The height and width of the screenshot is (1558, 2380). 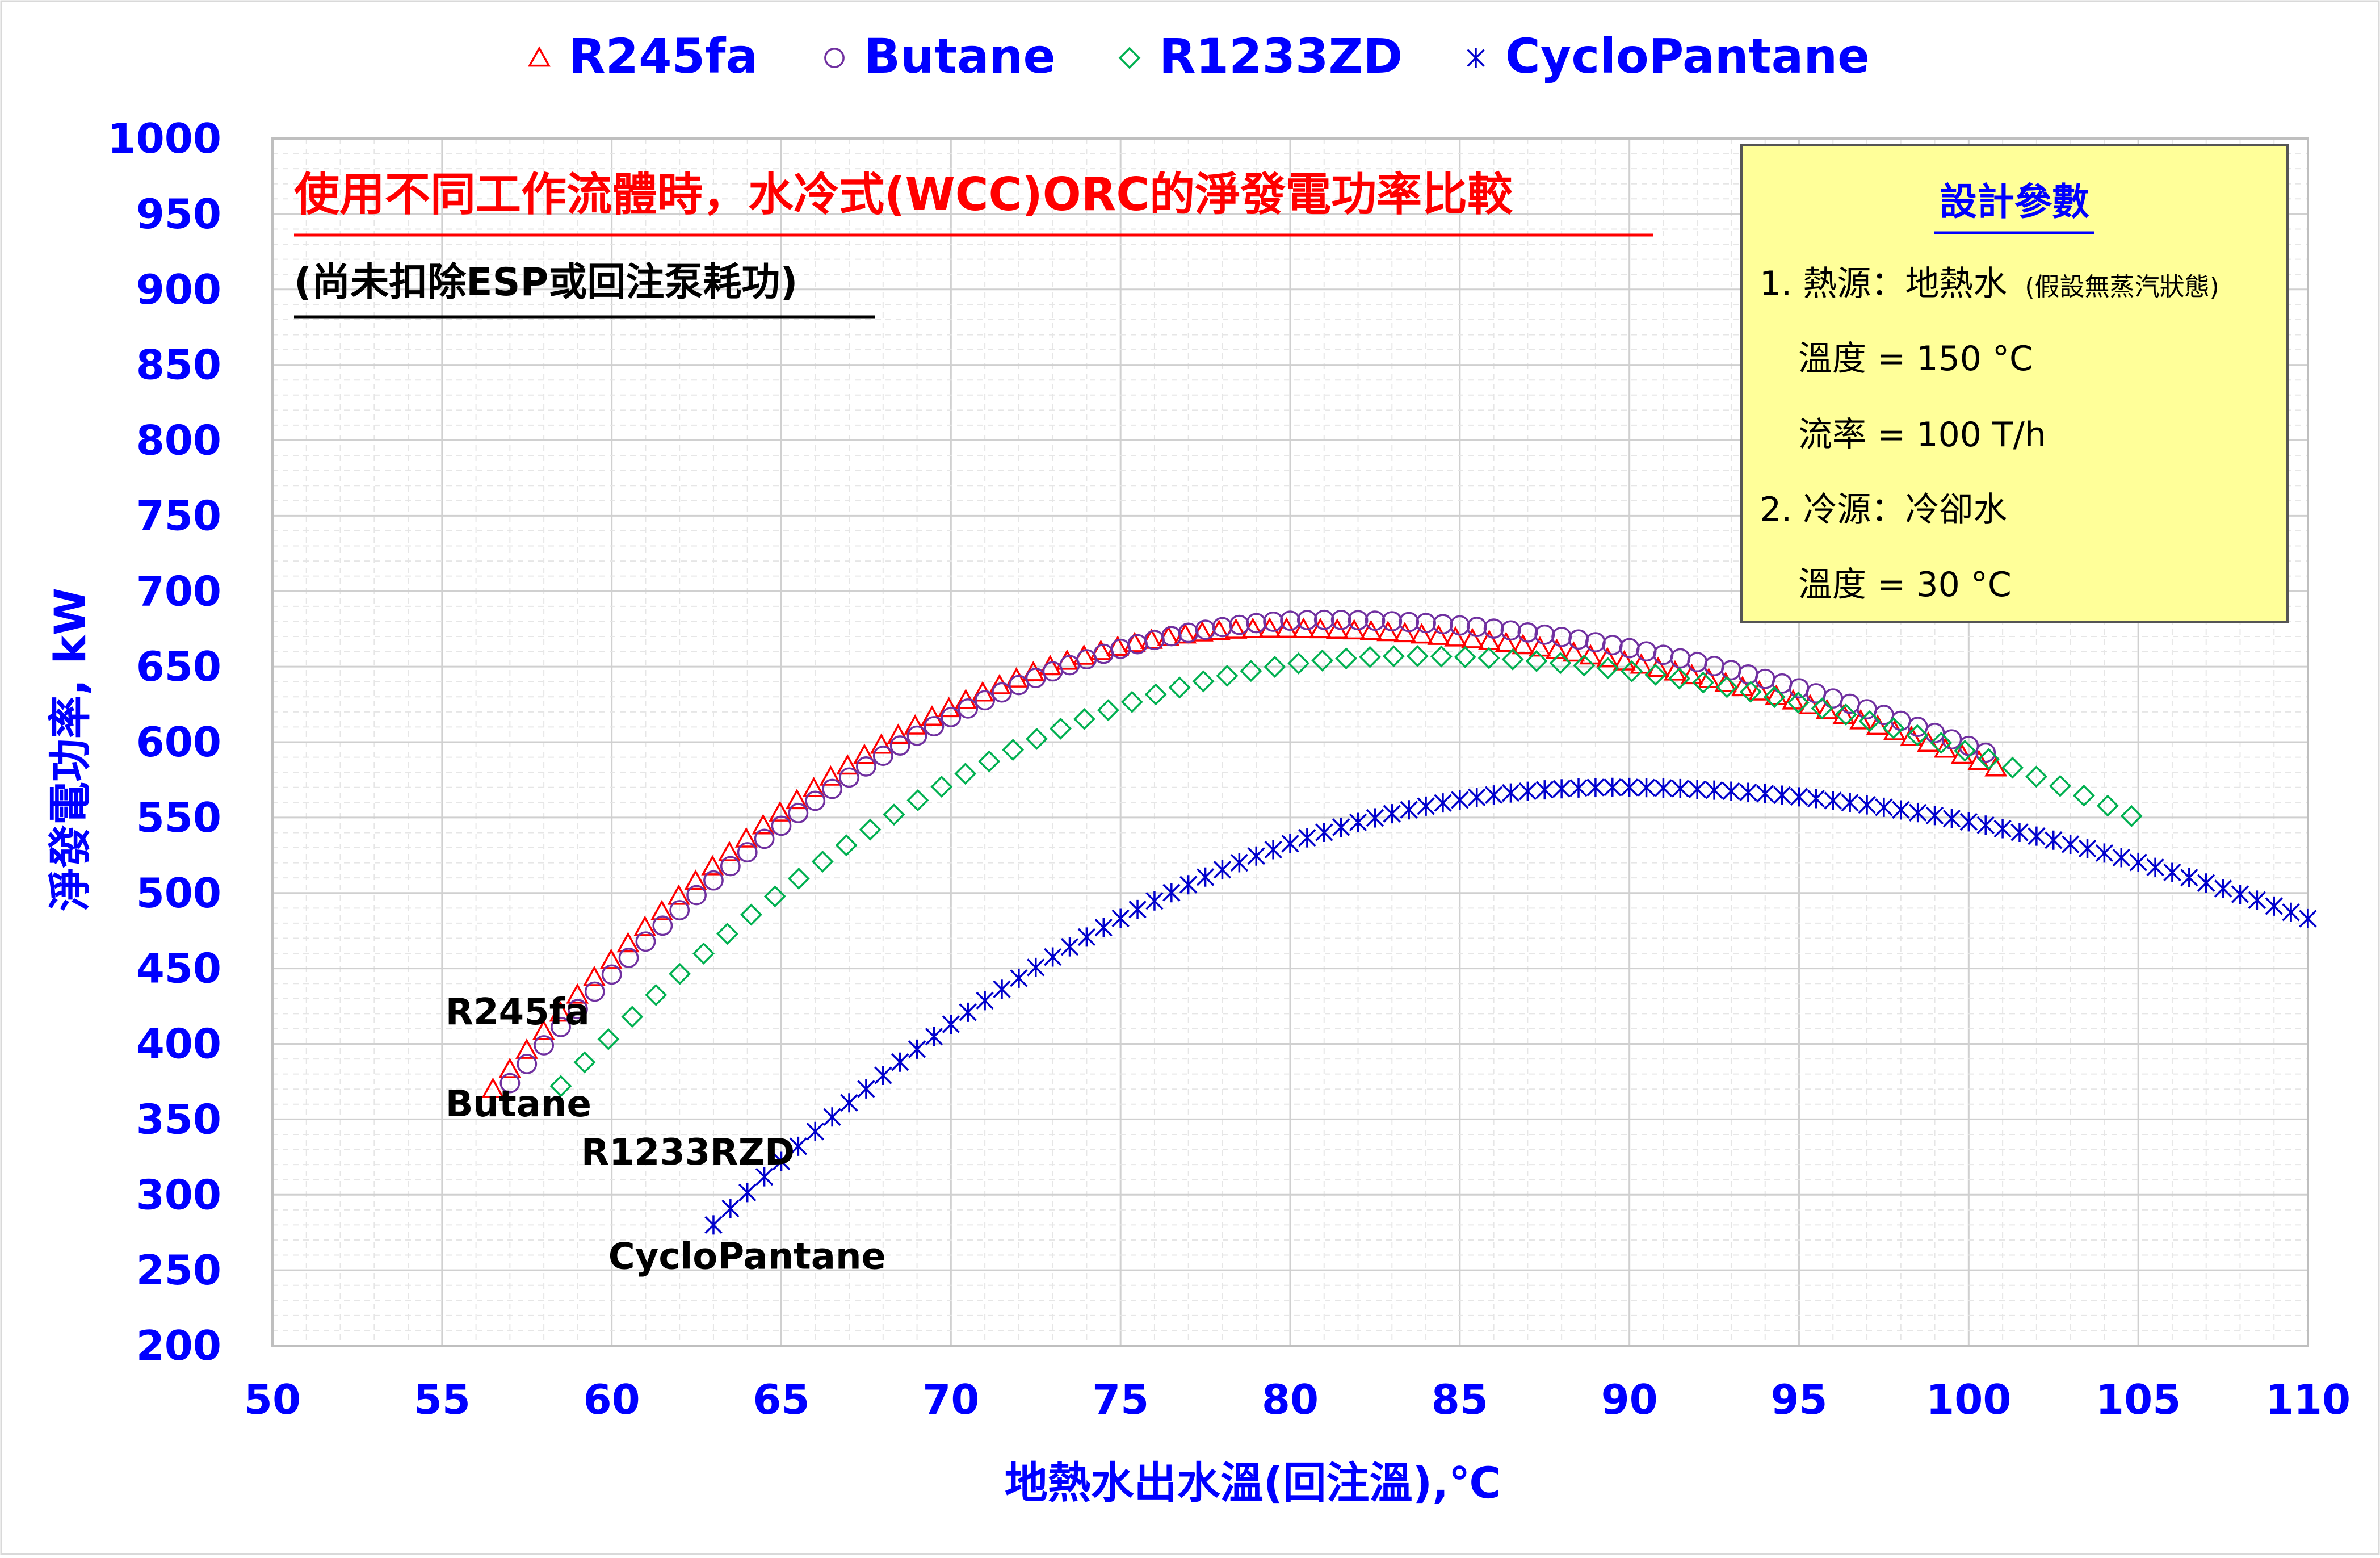 I want to click on y-tick-label: 450, so click(x=178, y=968).